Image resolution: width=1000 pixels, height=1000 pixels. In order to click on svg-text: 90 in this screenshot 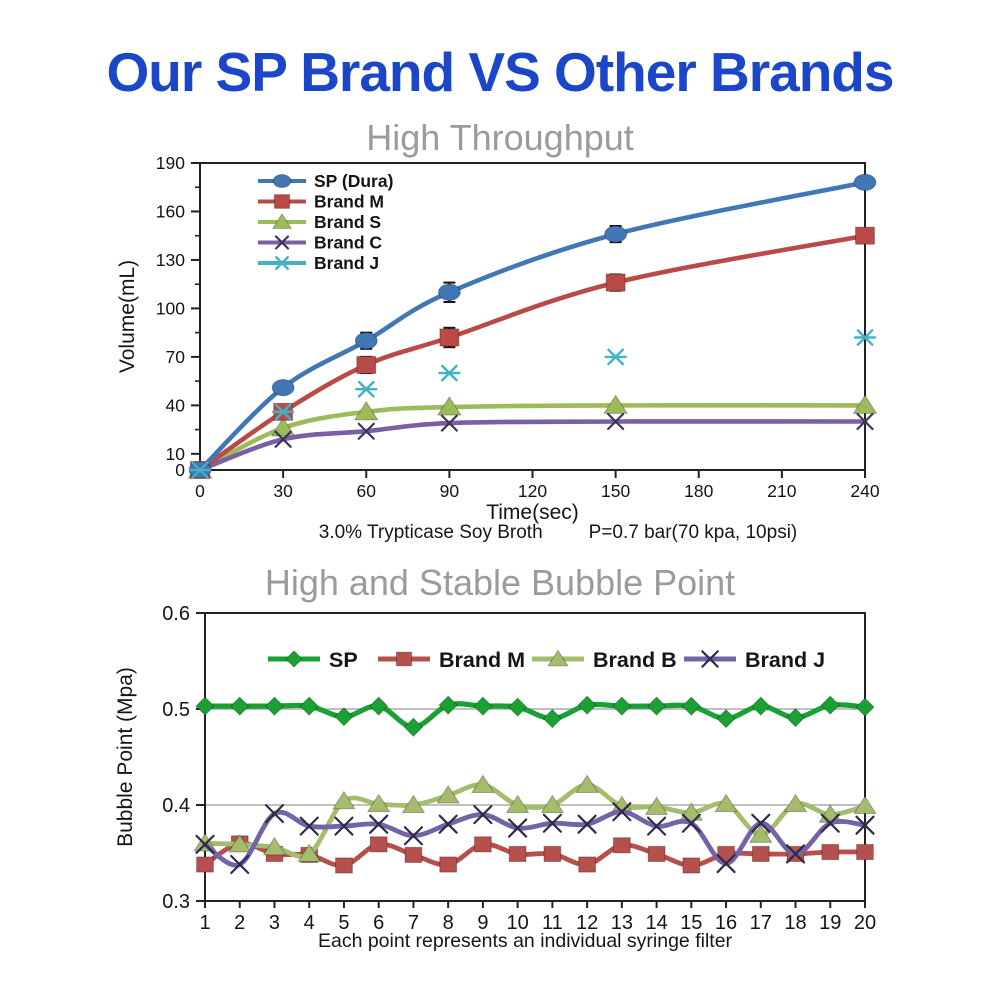, I will do `click(450, 491)`.